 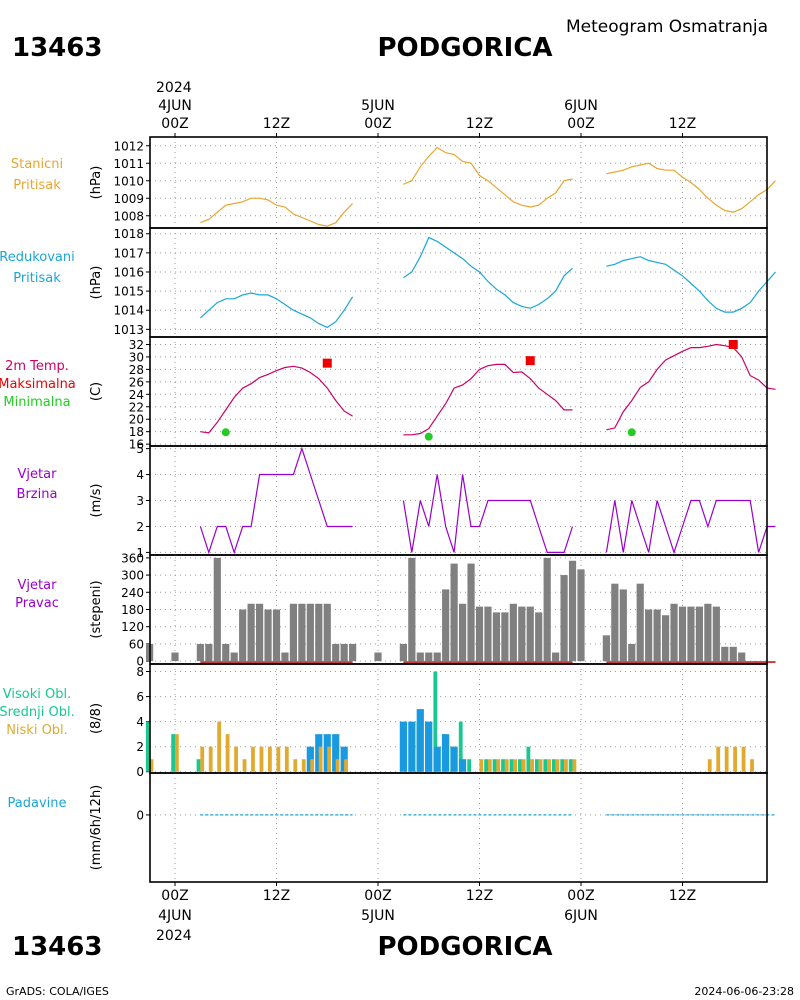 I want to click on station-name-top: PODGORICA, so click(x=464, y=48).